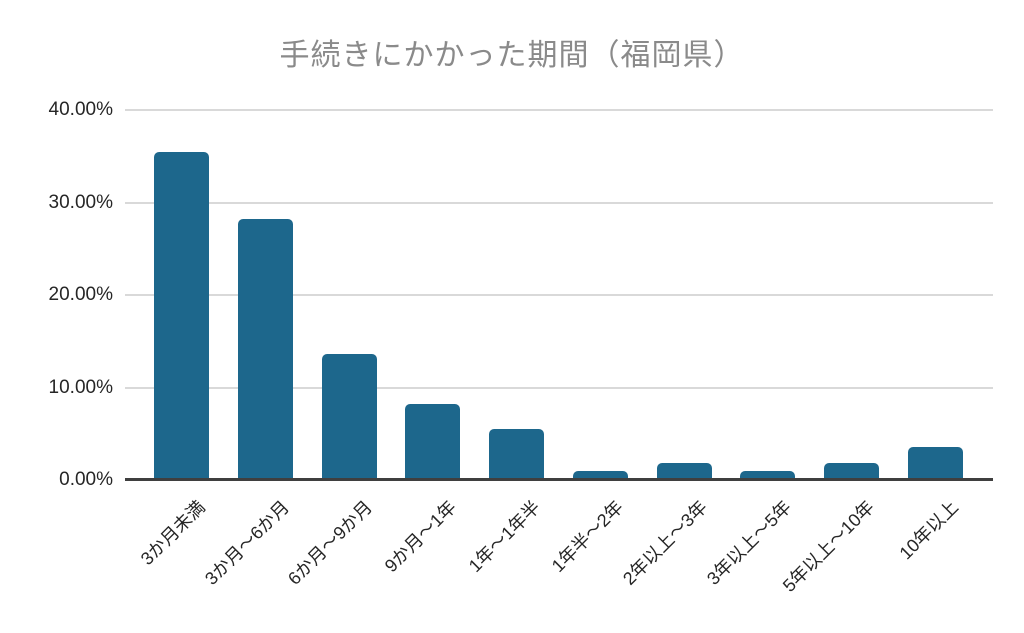 This screenshot has width=1024, height=633. Describe the element at coordinates (80, 202) in the screenshot. I see `y-axis-tick-label: 30.00%` at that location.